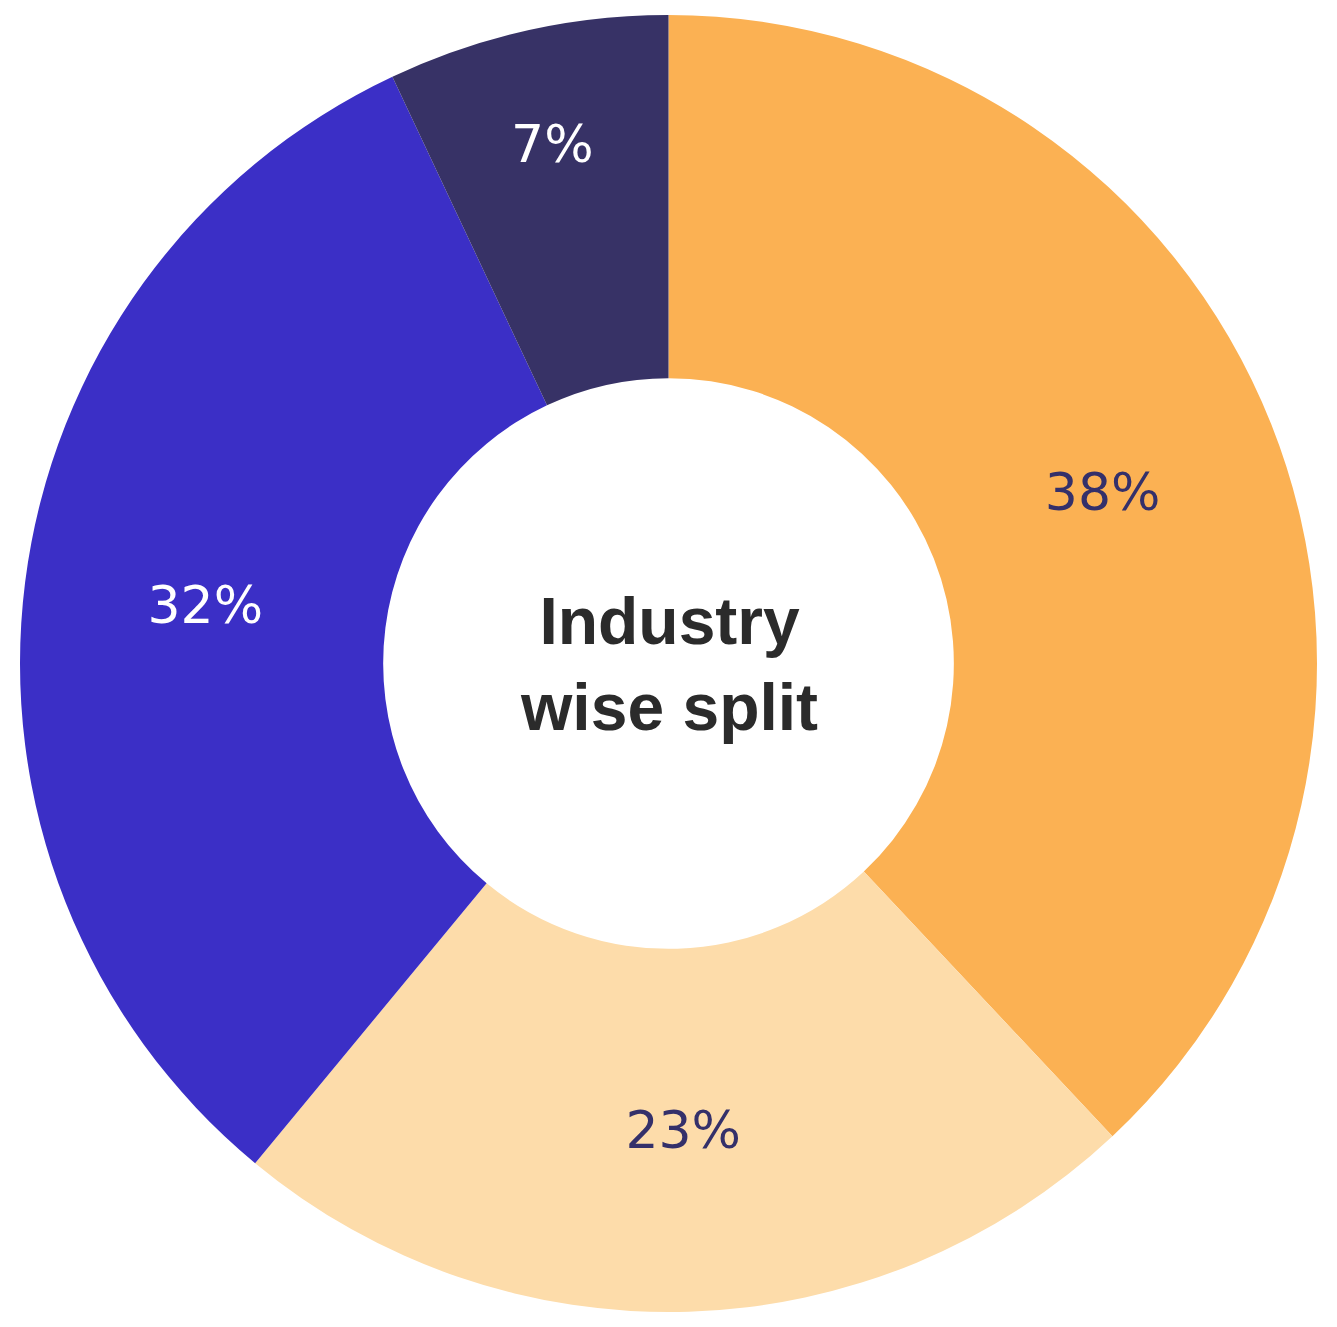 Image resolution: width=1337 pixels, height=1327 pixels. I want to click on text: Industry wise split, so click(669, 664).